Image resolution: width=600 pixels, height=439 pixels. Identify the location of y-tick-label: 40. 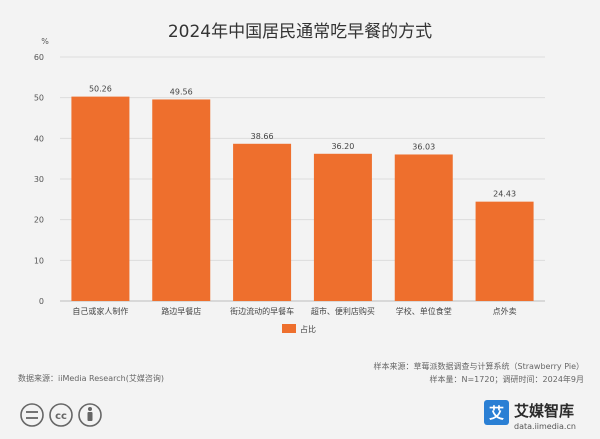
(39, 138).